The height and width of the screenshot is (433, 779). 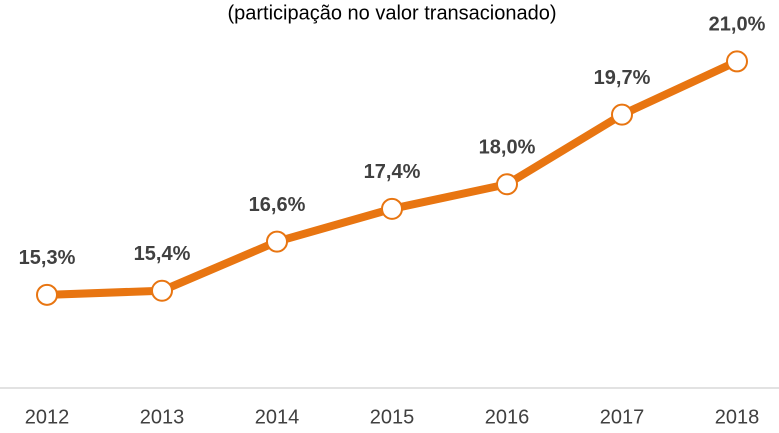 What do you see at coordinates (277, 205) in the screenshot?
I see `data-label: 16,6%` at bounding box center [277, 205].